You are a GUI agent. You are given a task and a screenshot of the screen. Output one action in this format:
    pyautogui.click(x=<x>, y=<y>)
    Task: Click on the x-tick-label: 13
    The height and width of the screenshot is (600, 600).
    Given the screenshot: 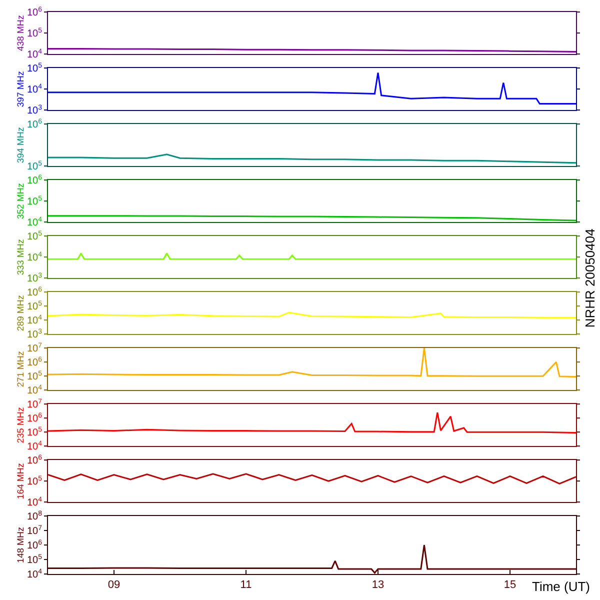 What is the action you would take?
    pyautogui.click(x=378, y=585)
    